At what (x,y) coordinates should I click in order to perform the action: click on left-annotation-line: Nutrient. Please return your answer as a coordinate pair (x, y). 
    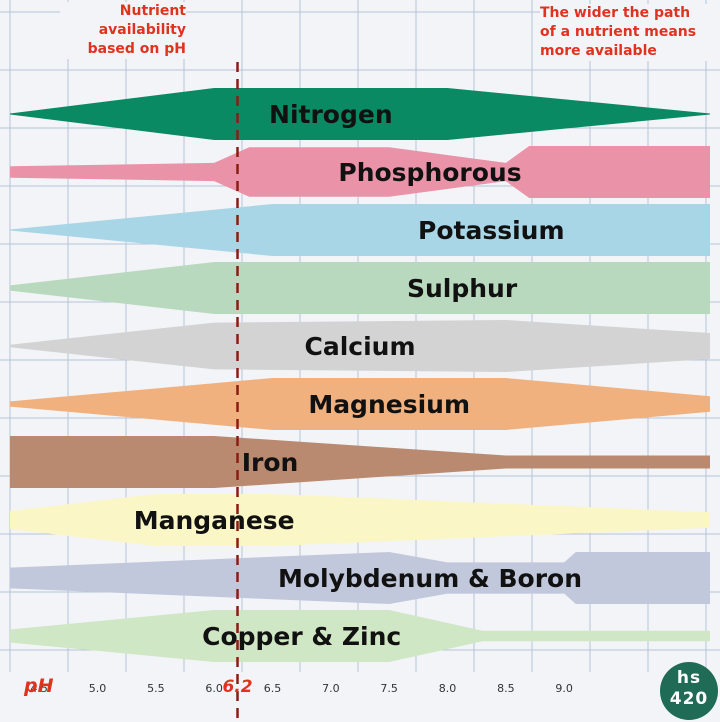
    Looking at the image, I should click on (152, 11).